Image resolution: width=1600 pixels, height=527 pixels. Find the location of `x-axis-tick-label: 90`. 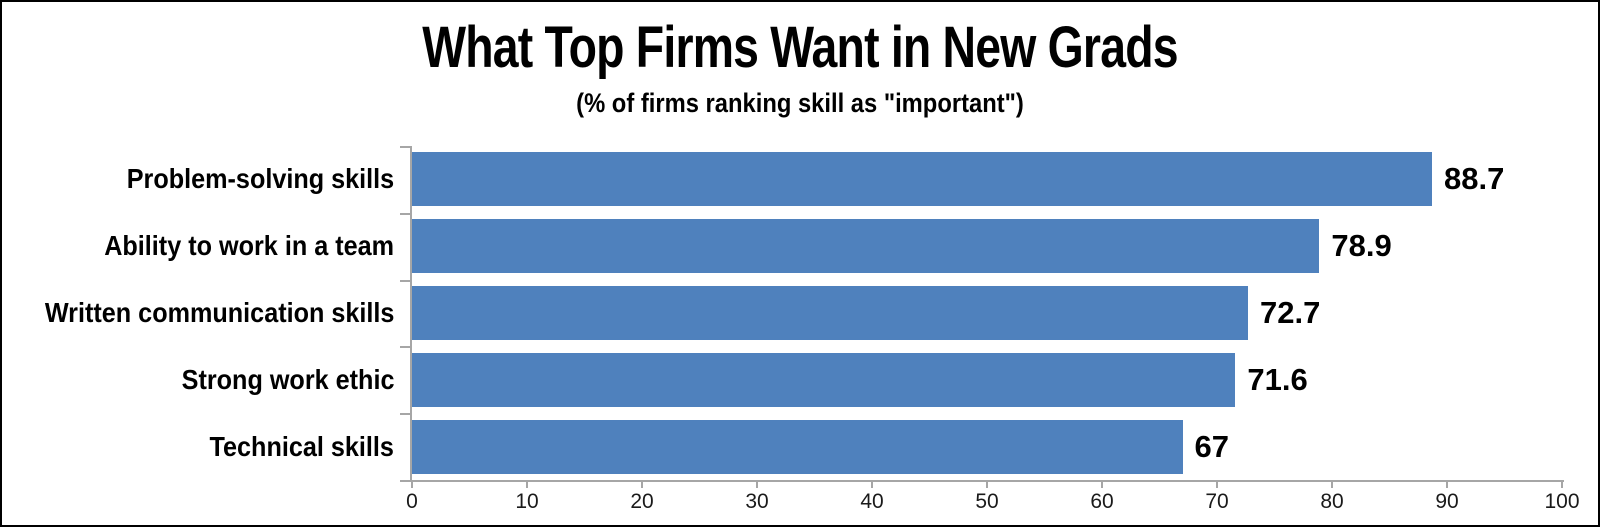

x-axis-tick-label: 90 is located at coordinates (1447, 501).